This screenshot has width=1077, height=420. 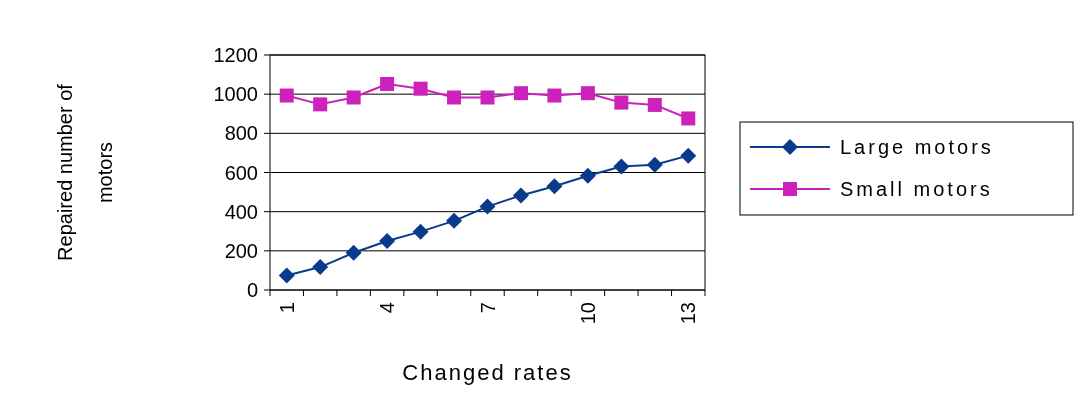 What do you see at coordinates (916, 189) in the screenshot?
I see `legend-label: Small motors` at bounding box center [916, 189].